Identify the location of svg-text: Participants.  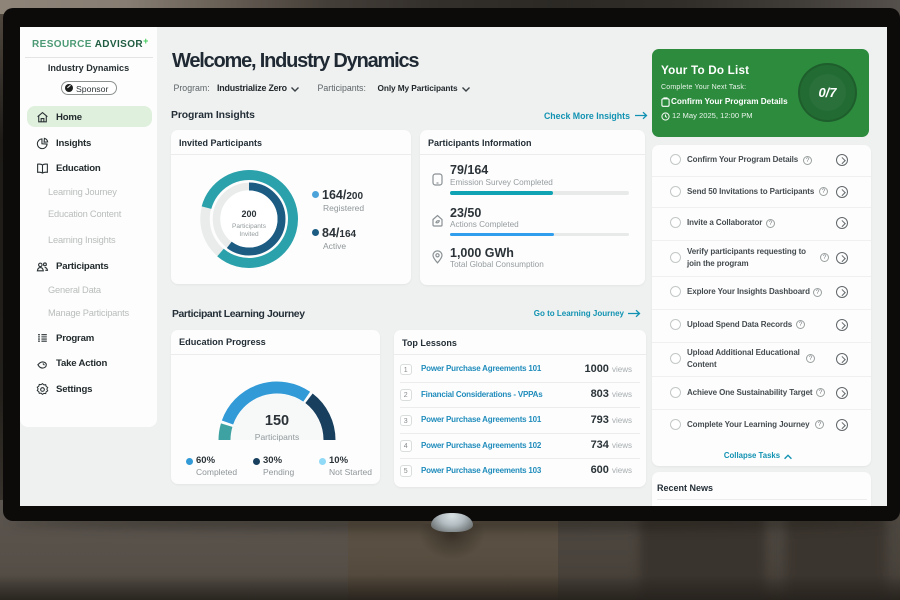
(249, 226).